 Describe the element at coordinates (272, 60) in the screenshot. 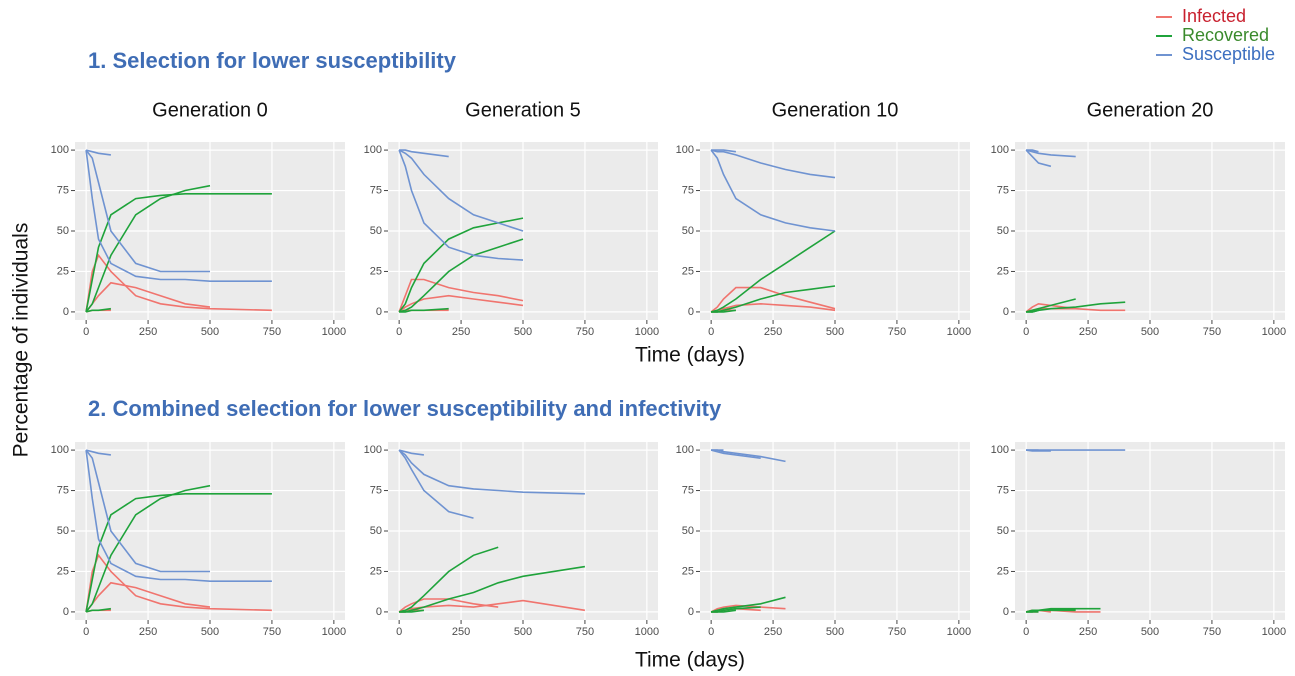

I see `section-title: 1. Selection for lower susceptibility` at that location.